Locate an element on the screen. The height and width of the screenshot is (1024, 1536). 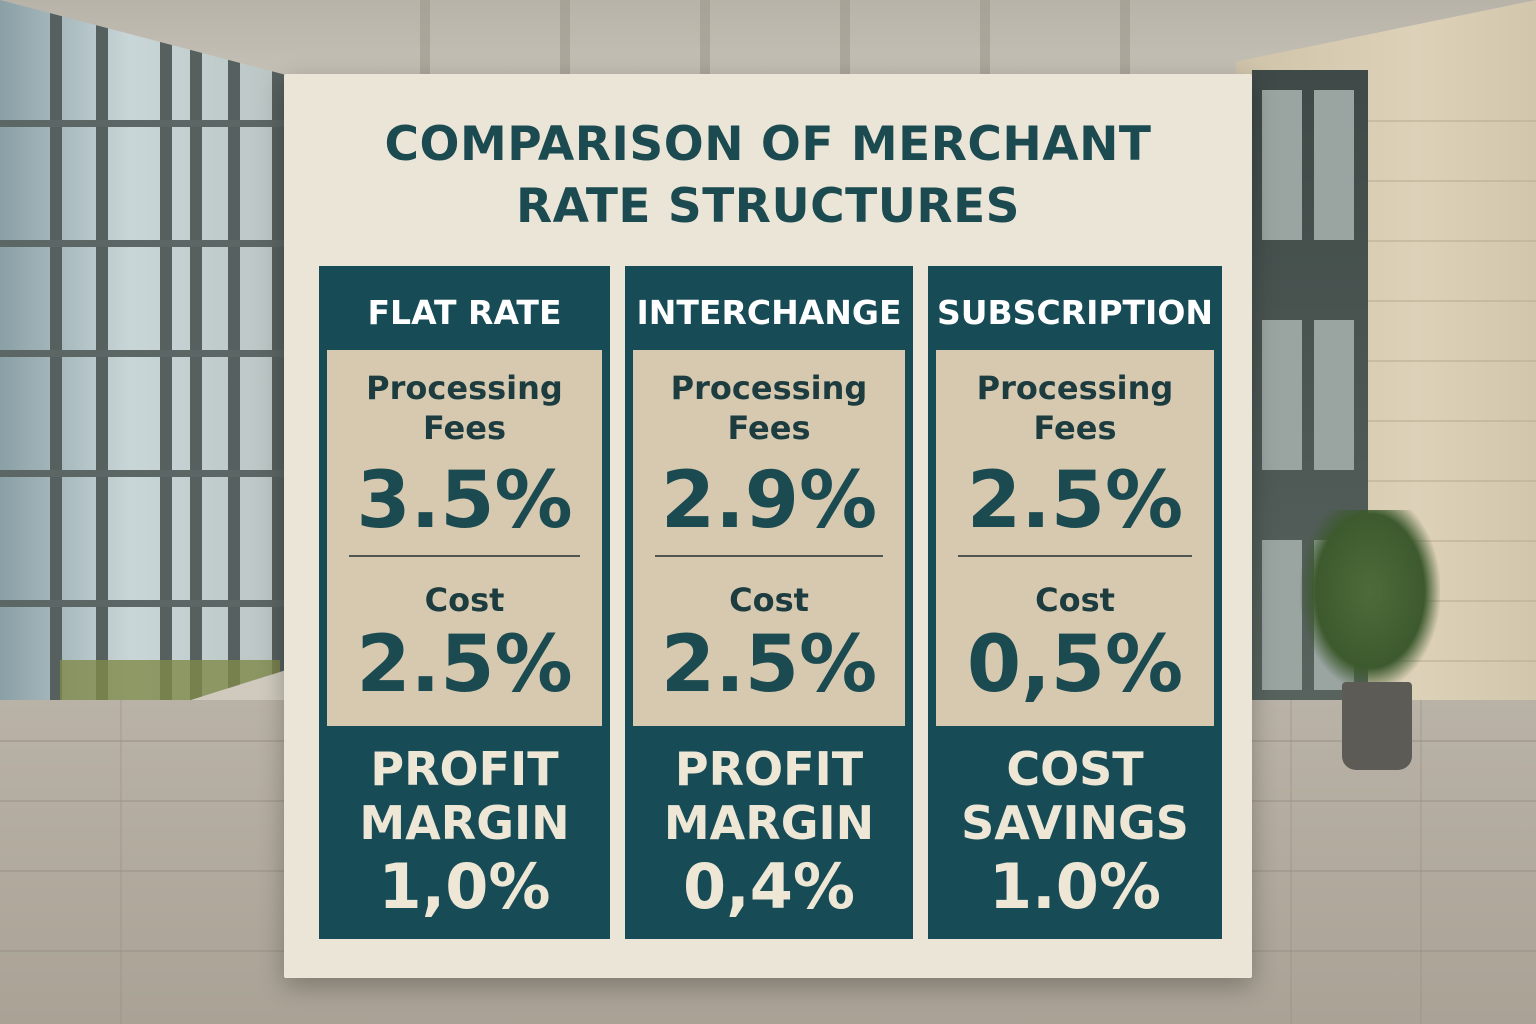
column-footer: PROFIT MARGIN 1,0% is located at coordinates (464, 832).